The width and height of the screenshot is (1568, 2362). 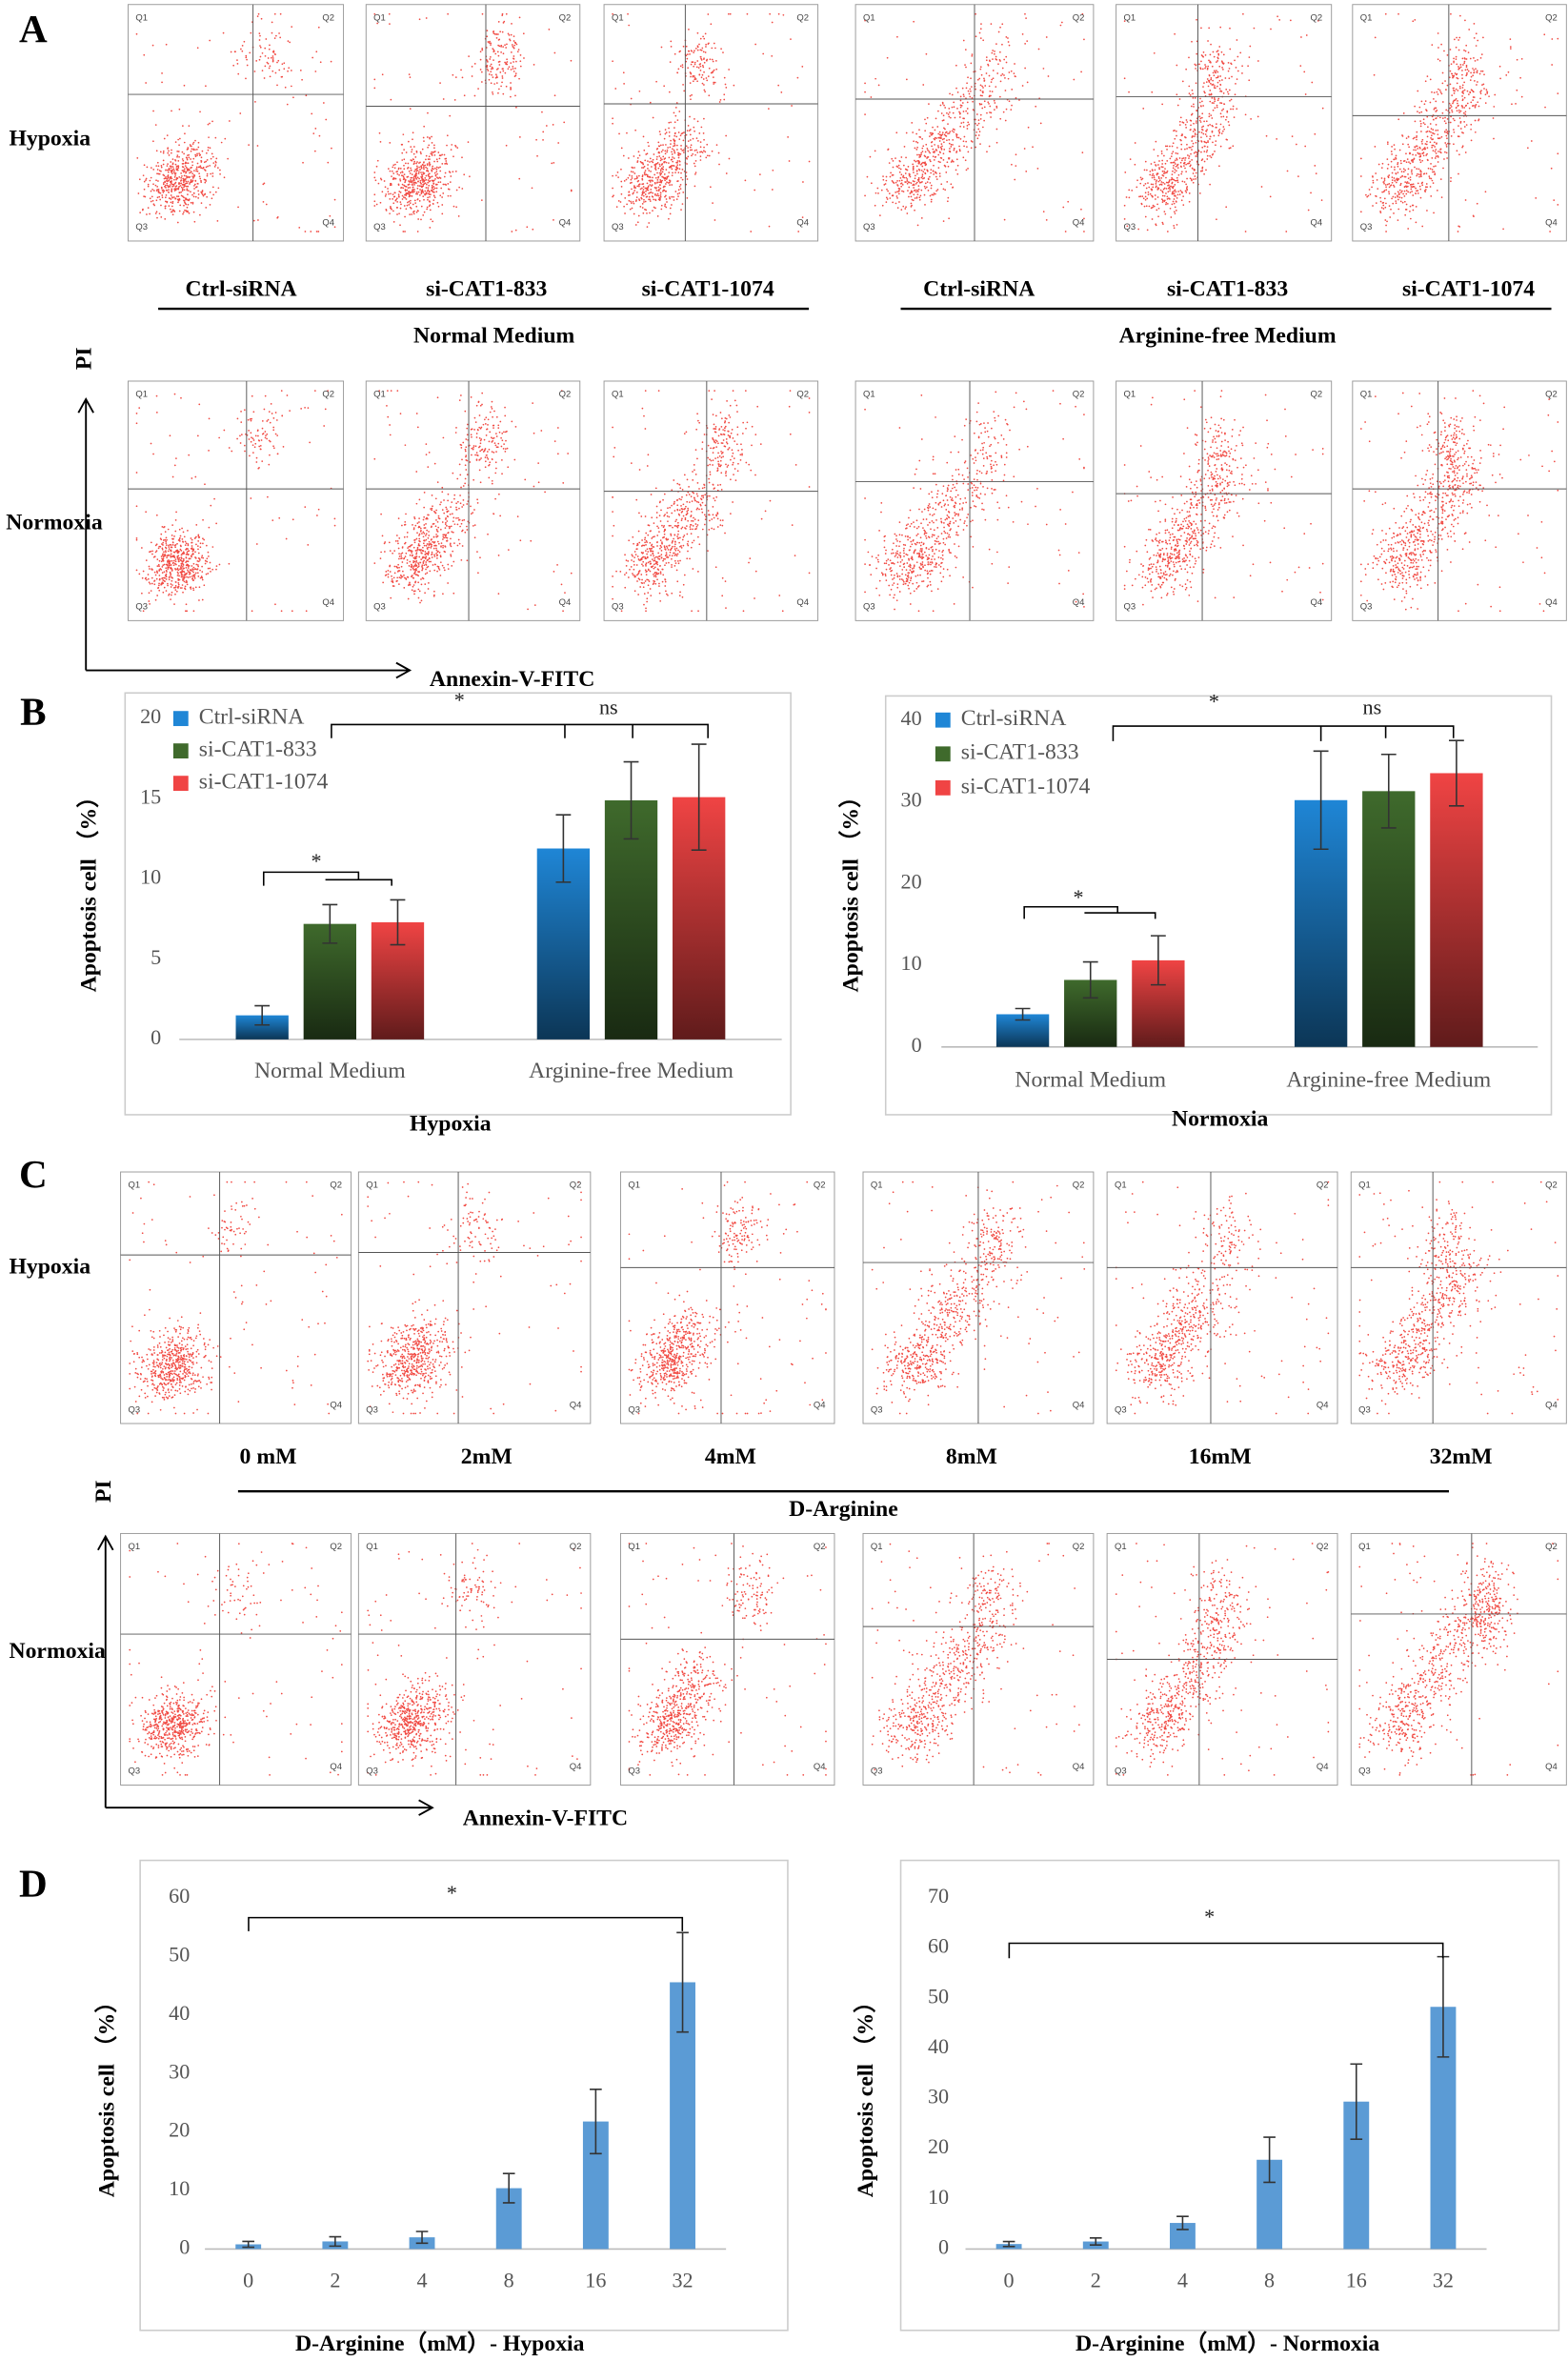 What do you see at coordinates (264, 782) in the screenshot?
I see `legend-label: si-CAT1-1074` at bounding box center [264, 782].